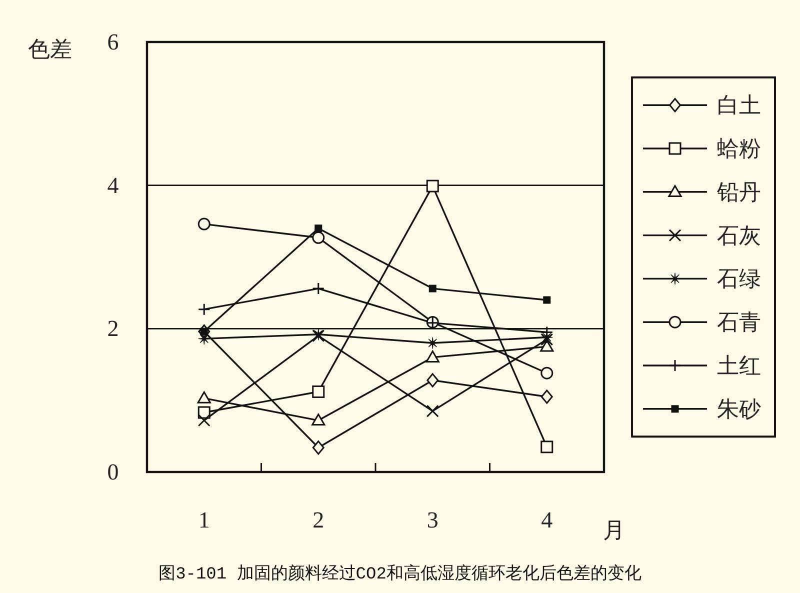 The image size is (800, 593). I want to click on y-tick-label: 2, so click(113, 329).